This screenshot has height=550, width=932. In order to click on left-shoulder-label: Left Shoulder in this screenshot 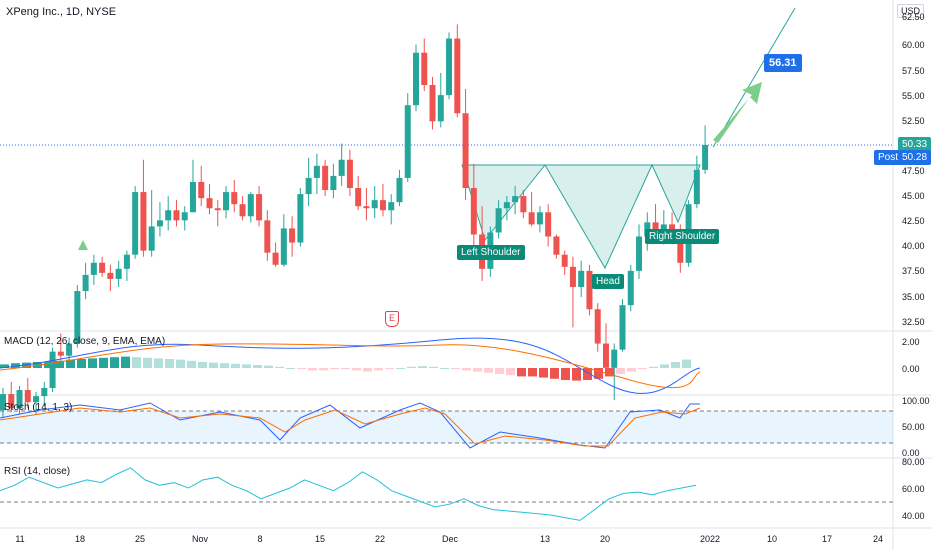, I will do `click(491, 252)`.